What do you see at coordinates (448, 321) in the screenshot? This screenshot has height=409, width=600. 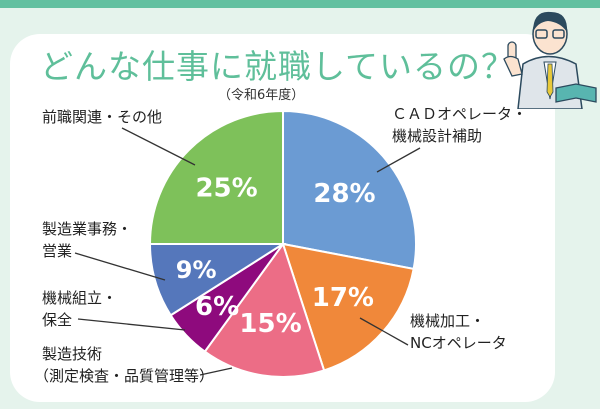 I see `label-line: 機械加工・` at bounding box center [448, 321].